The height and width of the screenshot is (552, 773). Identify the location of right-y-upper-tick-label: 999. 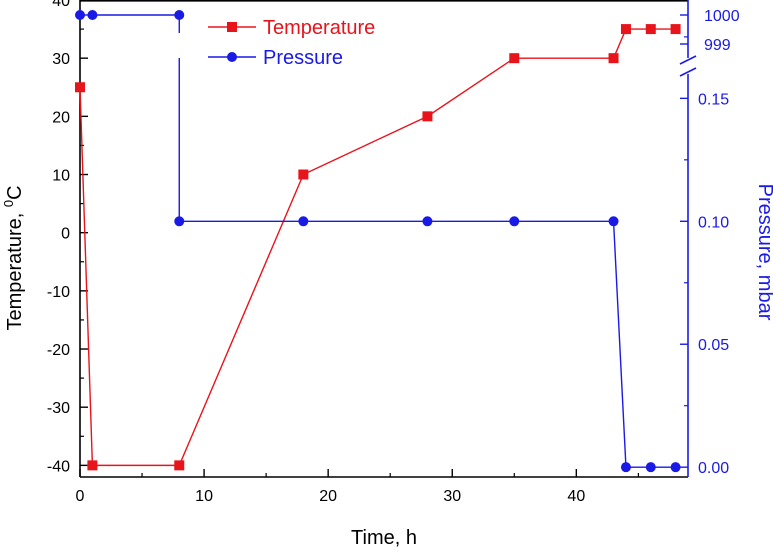
(717, 45).